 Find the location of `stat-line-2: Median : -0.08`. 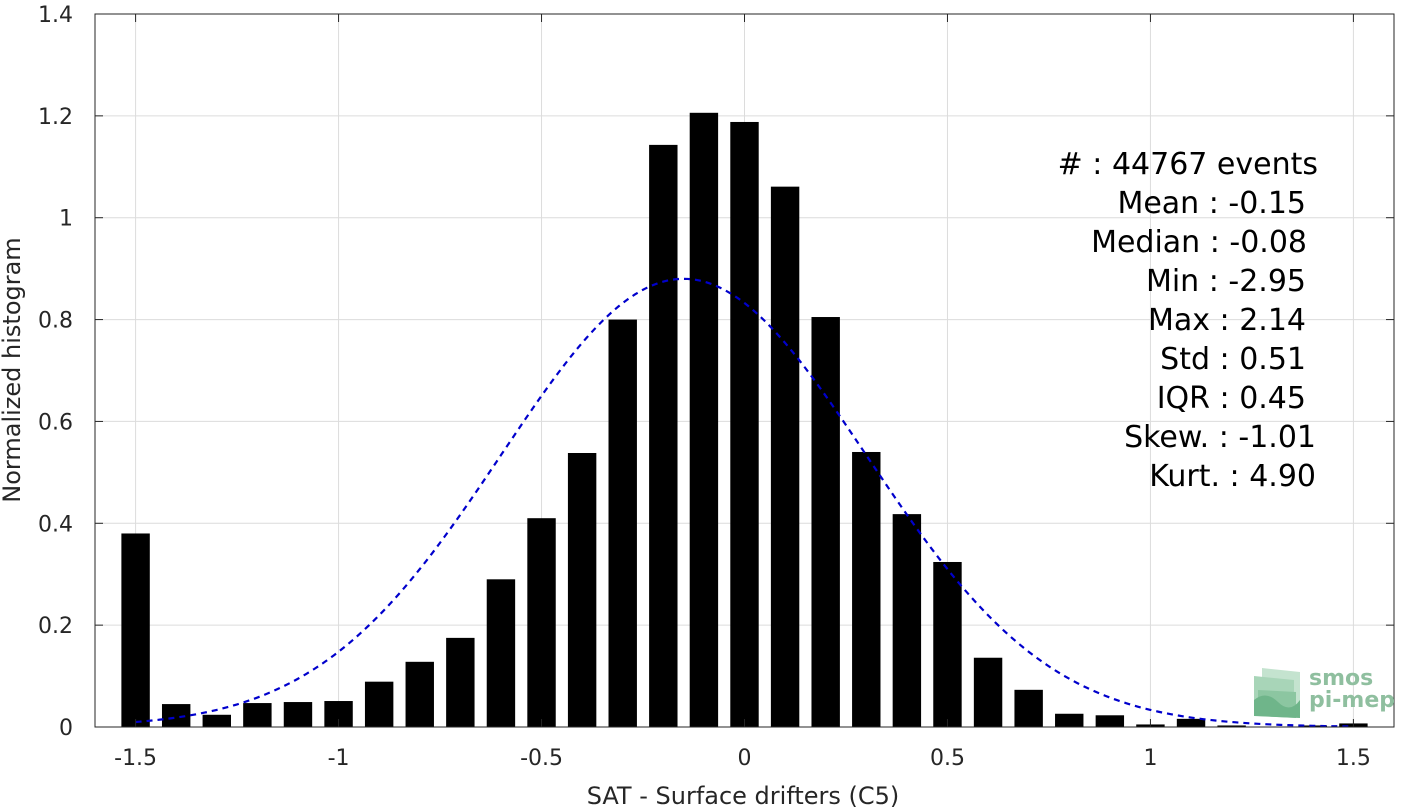

stat-line-2: Median : -0.08 is located at coordinates (1199, 242).